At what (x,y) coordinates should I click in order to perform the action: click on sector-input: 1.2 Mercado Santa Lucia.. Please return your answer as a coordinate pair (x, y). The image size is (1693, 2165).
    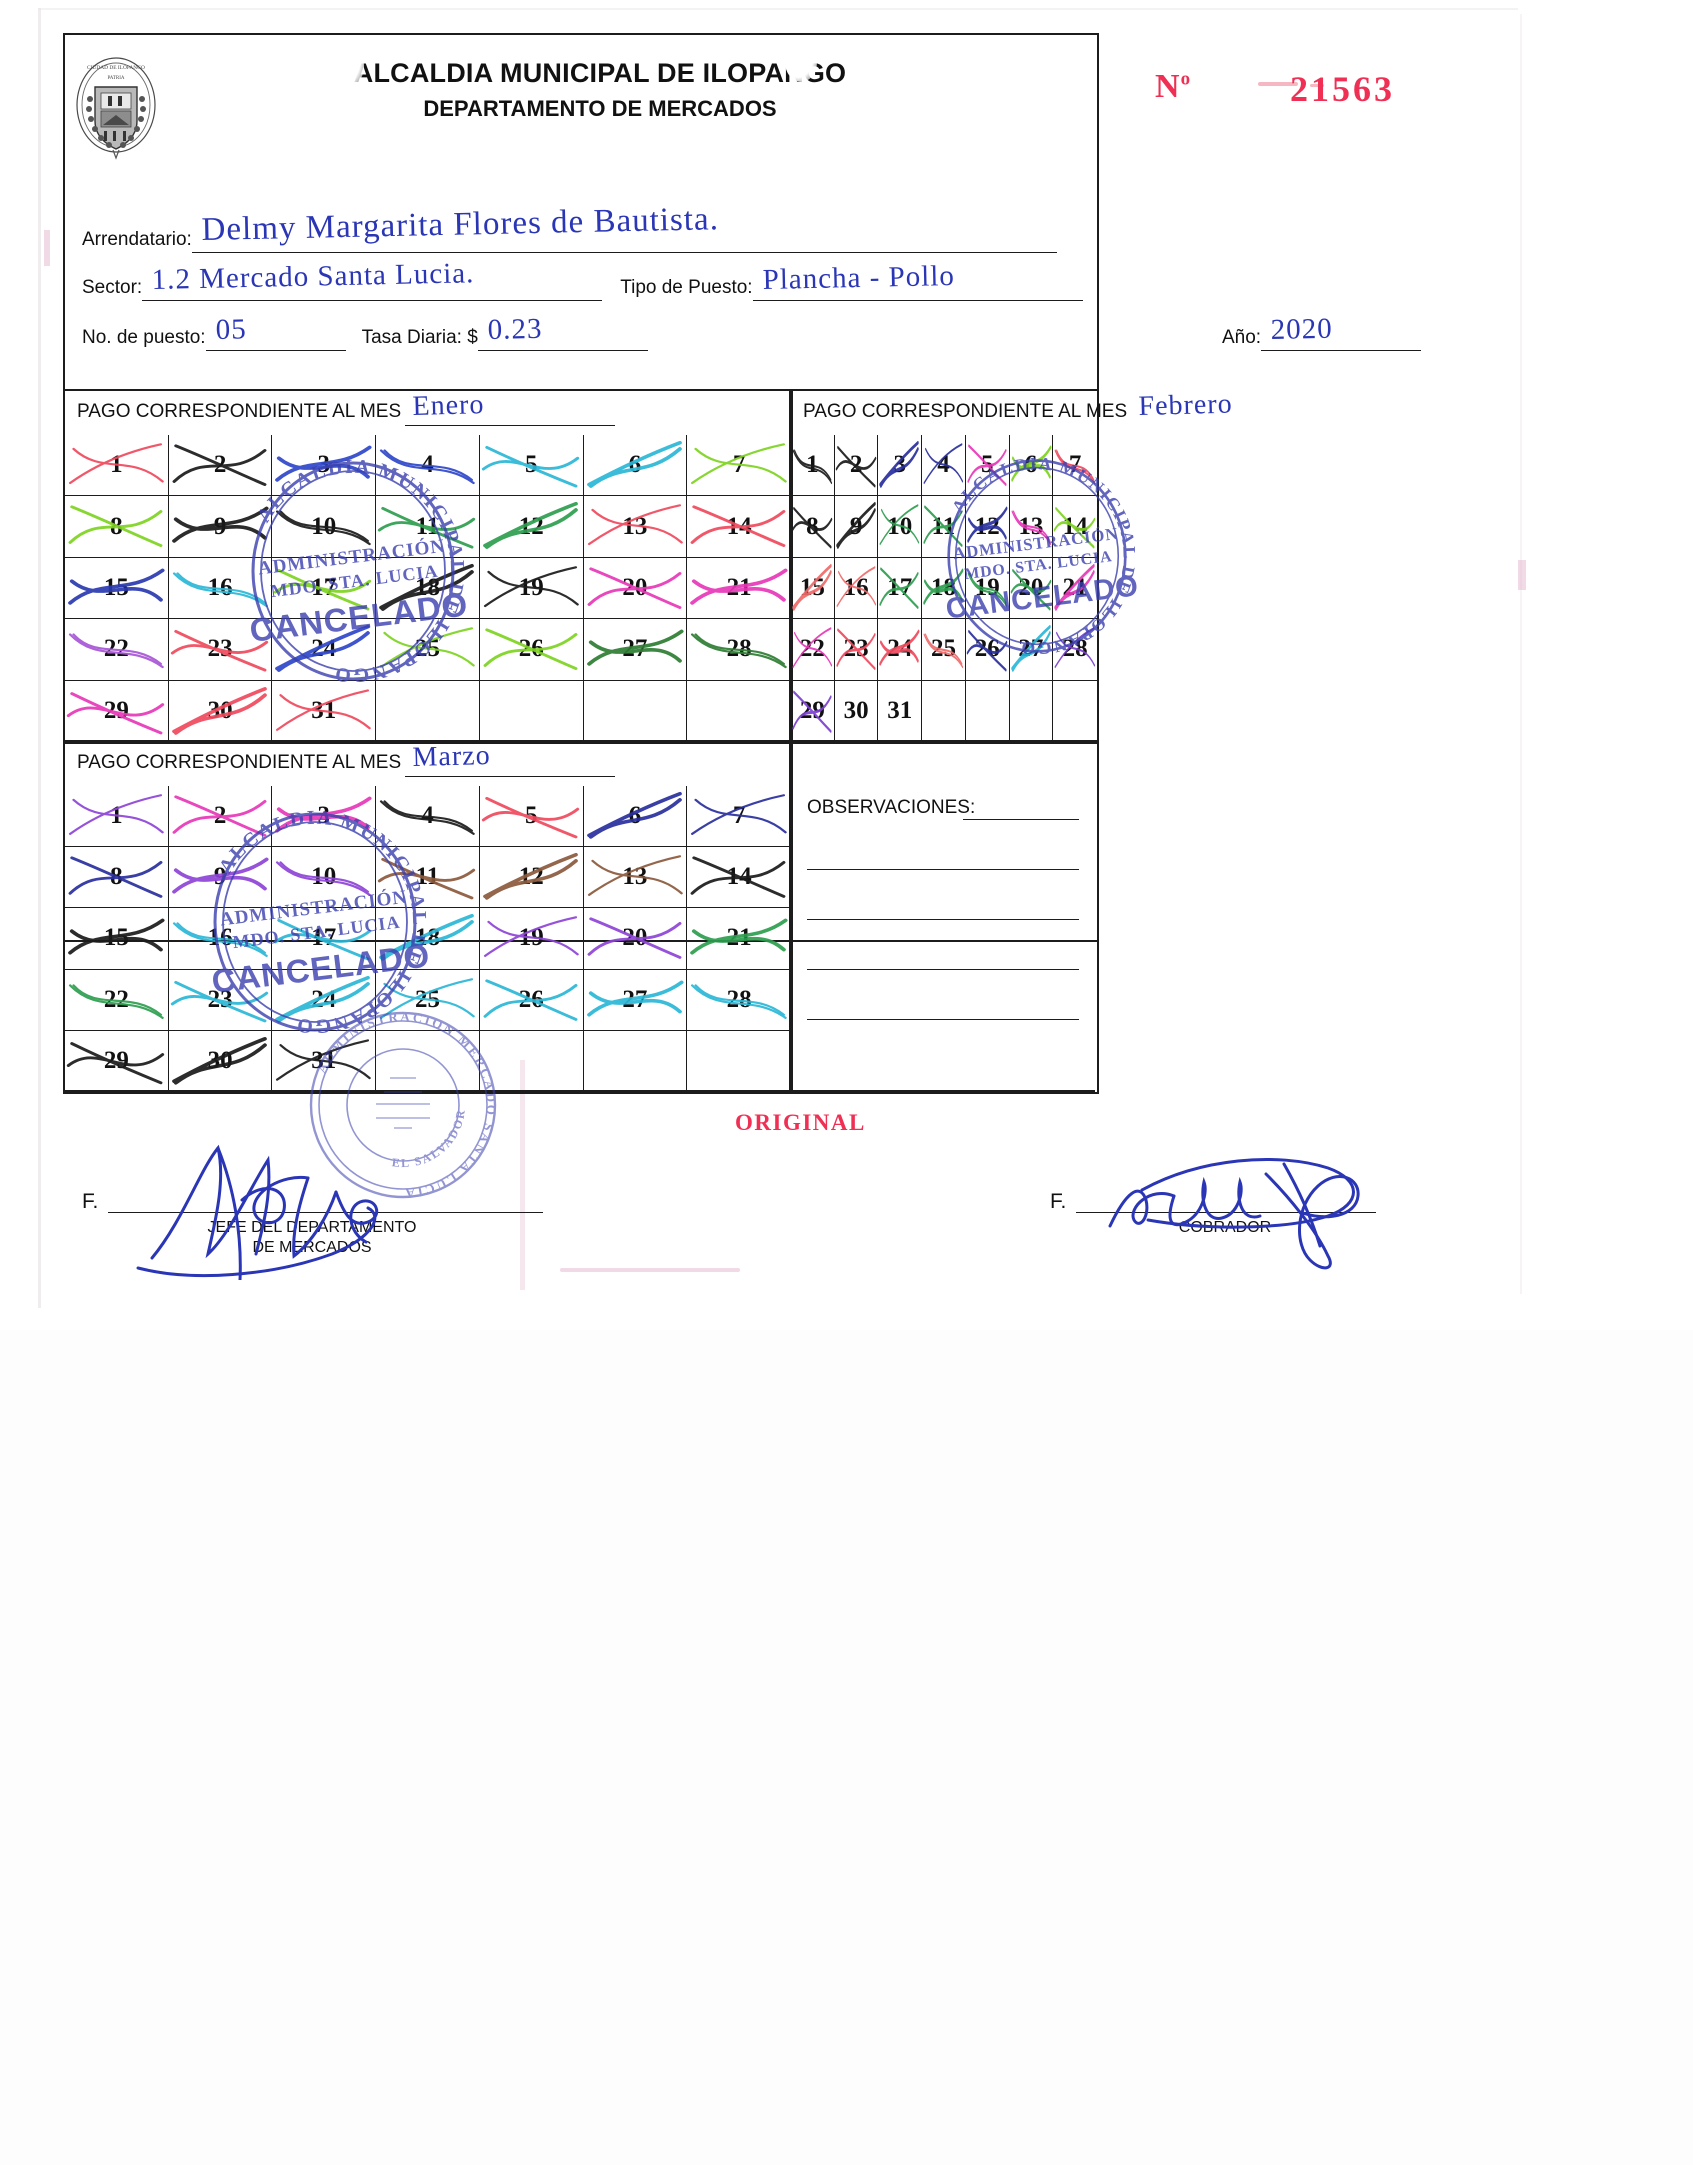
    Looking at the image, I should click on (372, 279).